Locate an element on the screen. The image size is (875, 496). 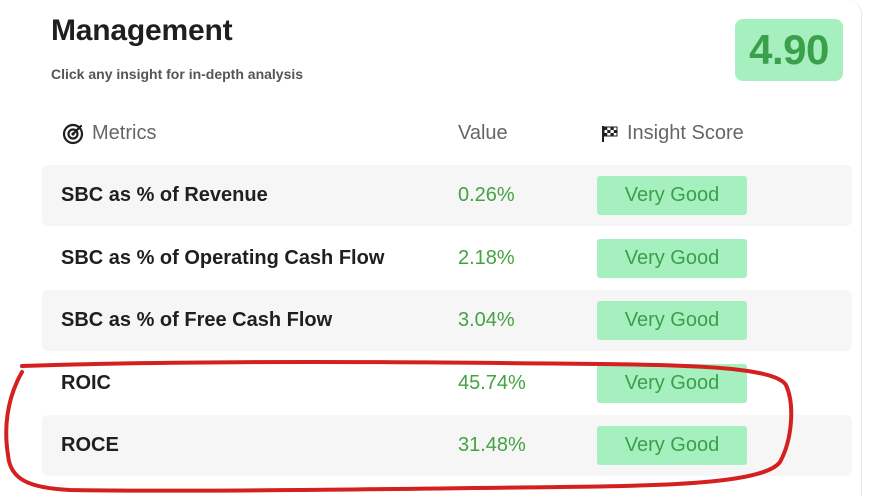
metric-name: ROIC is located at coordinates (86, 383).